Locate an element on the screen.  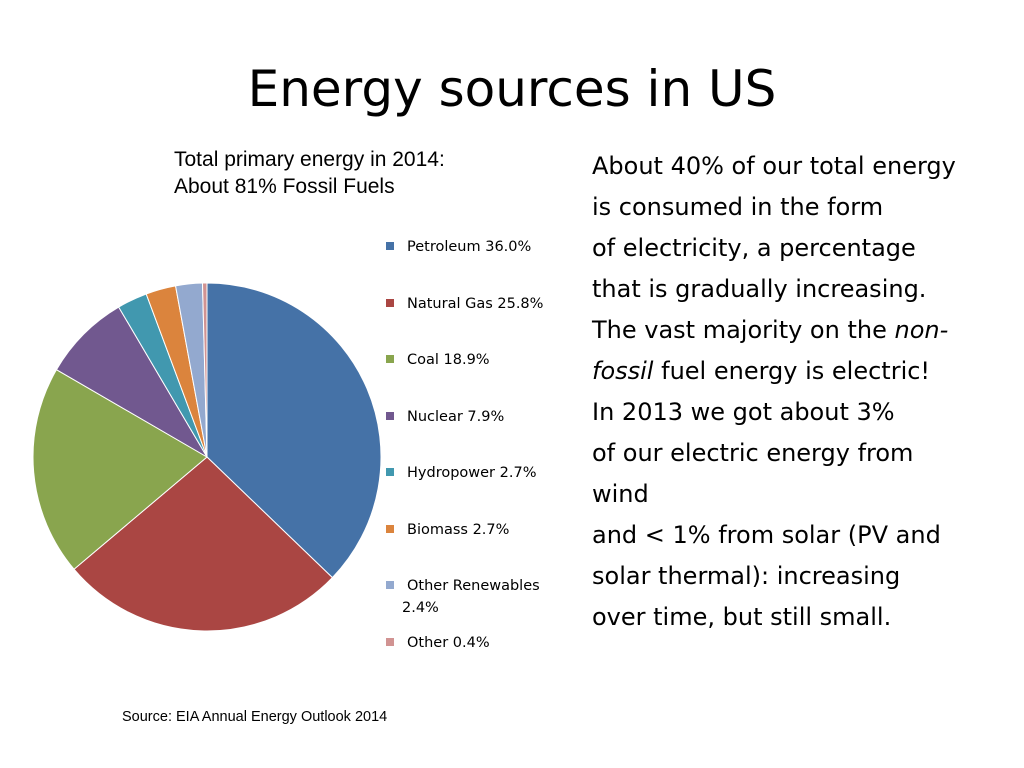
legend-item-other: Other 0.4% is located at coordinates (481, 643).